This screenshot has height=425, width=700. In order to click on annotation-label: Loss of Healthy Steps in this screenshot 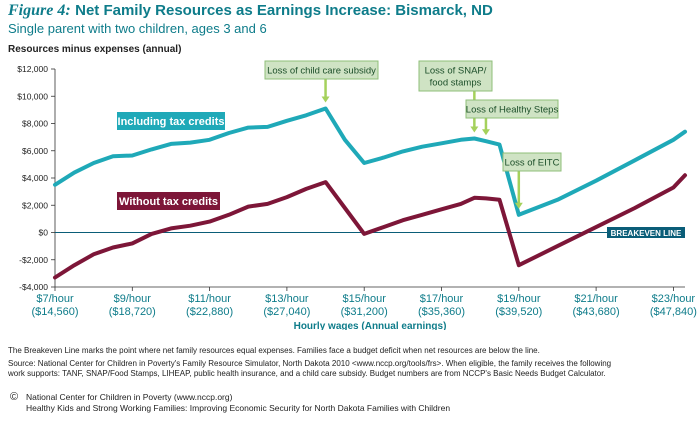, I will do `click(512, 110)`.